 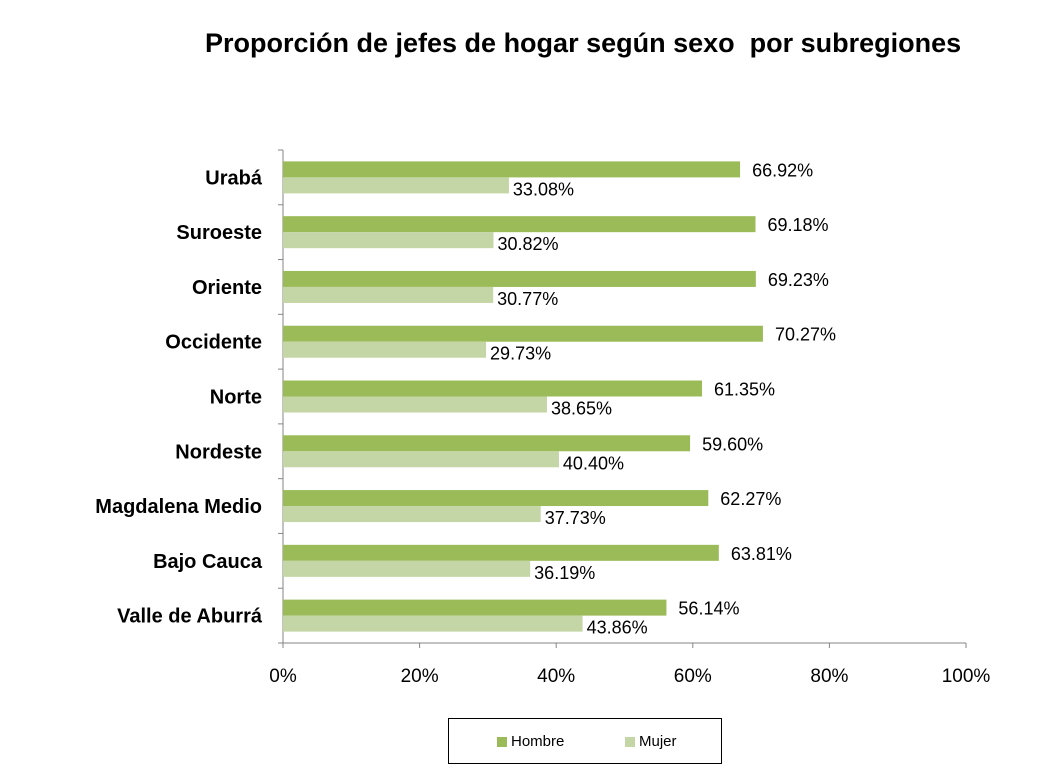 I want to click on legend-swatch-hombre, so click(x=502, y=741).